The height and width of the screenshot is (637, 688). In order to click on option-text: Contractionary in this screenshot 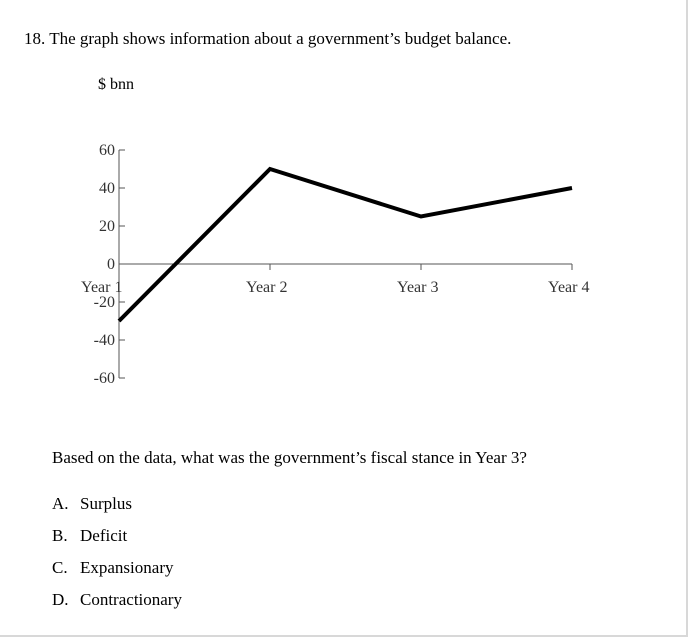, I will do `click(131, 599)`.